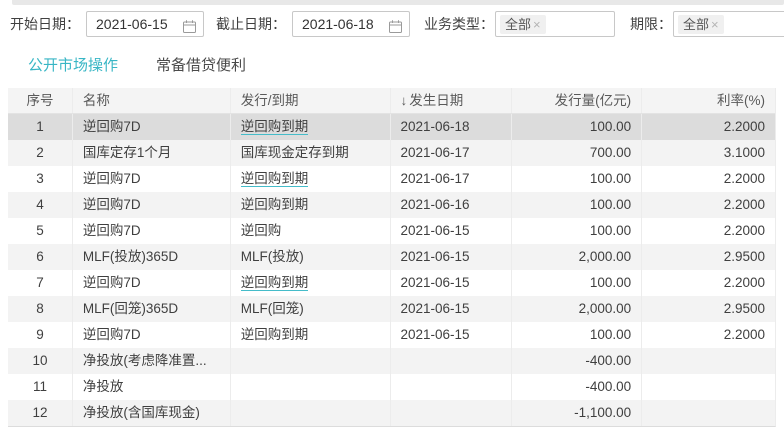  I want to click on tab-bar: 公开市场操作 常备借贷便利, so click(137, 66).